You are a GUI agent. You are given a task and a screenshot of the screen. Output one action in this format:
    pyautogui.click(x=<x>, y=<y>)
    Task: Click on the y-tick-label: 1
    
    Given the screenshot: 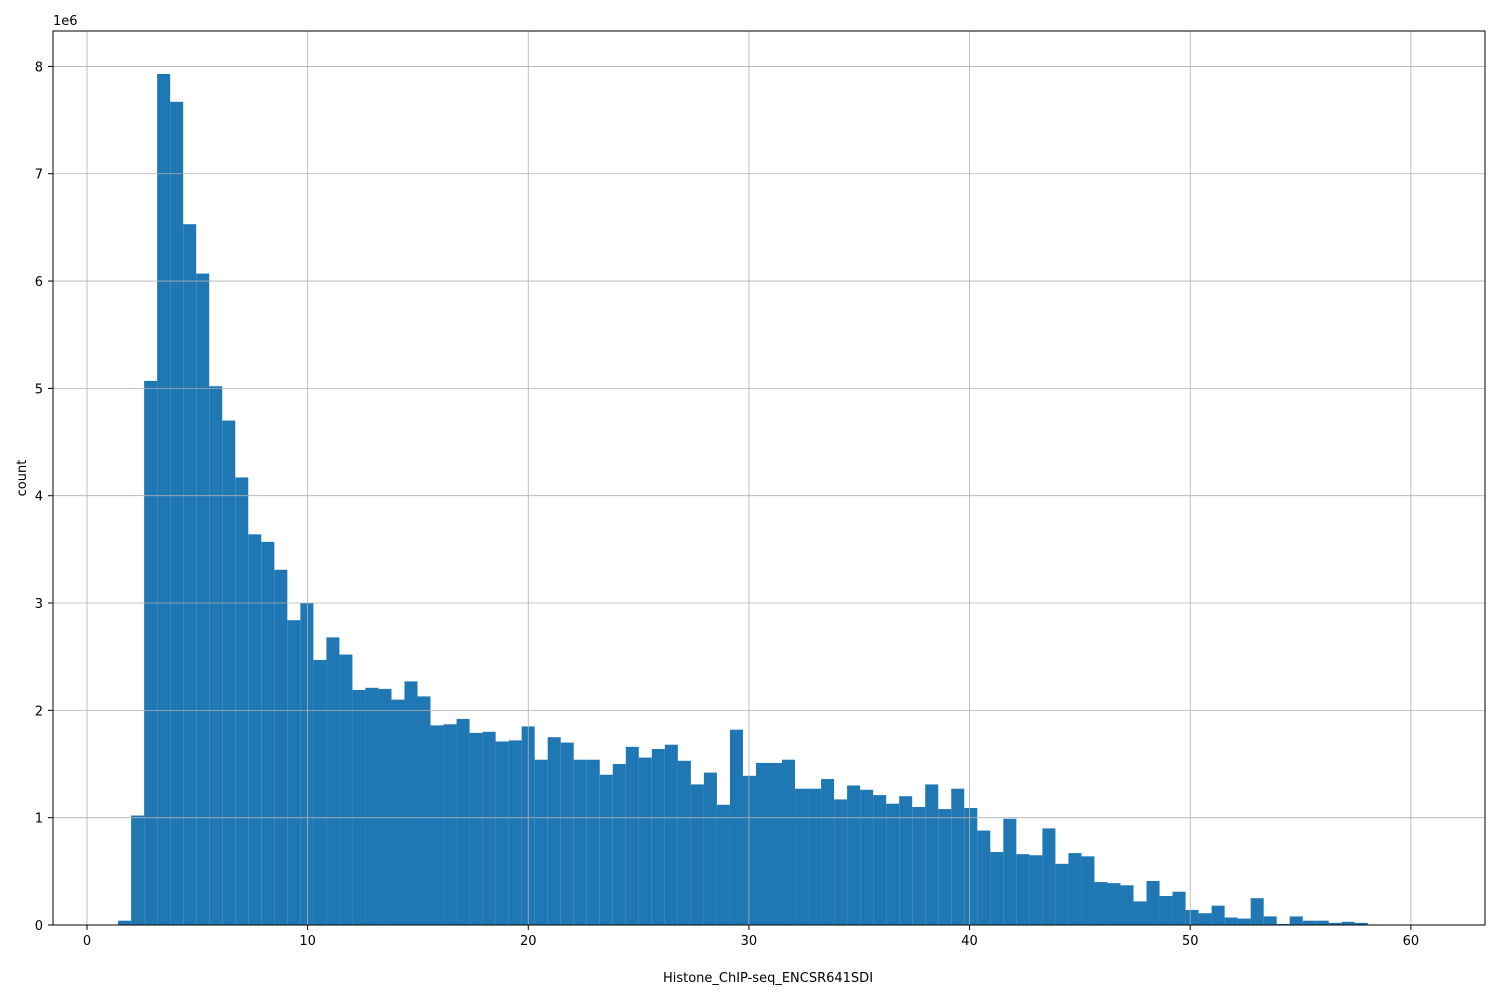 What is the action you would take?
    pyautogui.click(x=39, y=819)
    